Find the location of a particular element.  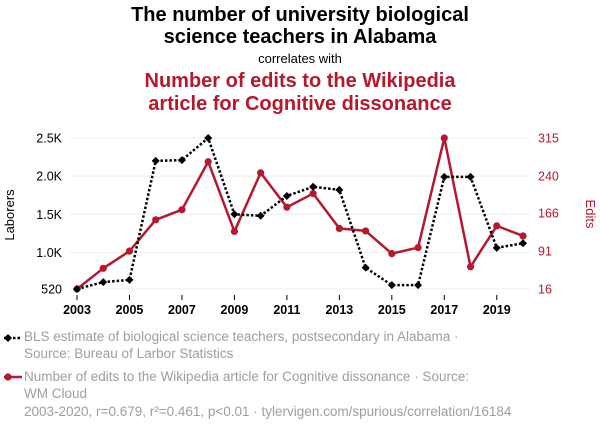

left-tick-label: 1.5K is located at coordinates (49, 215).